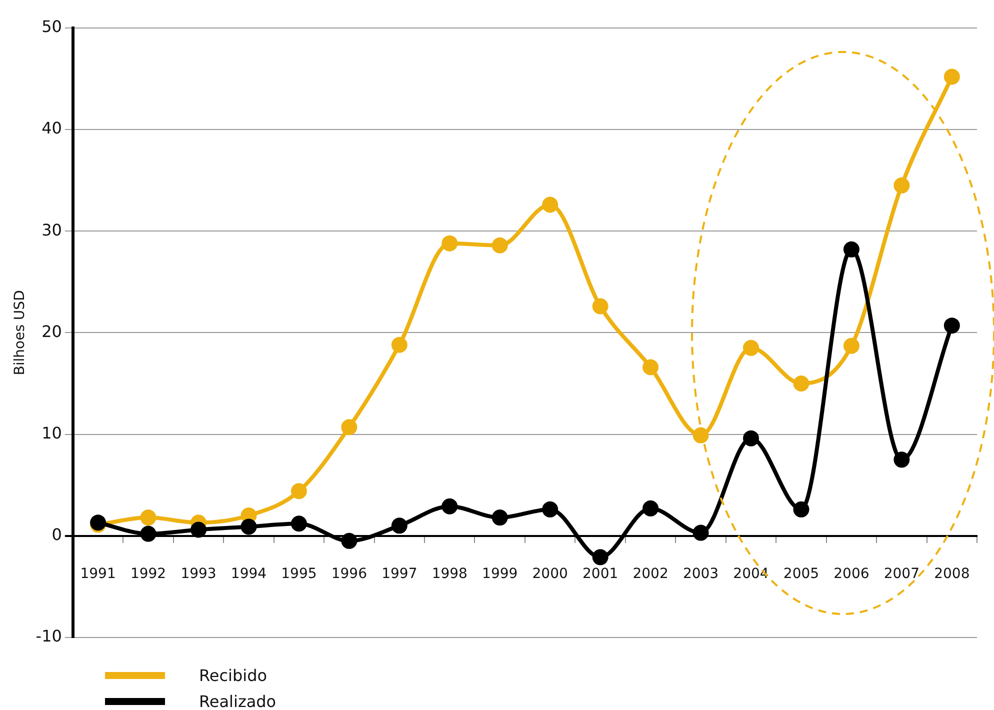  I want to click on legend-label: Realizado, so click(237, 701).